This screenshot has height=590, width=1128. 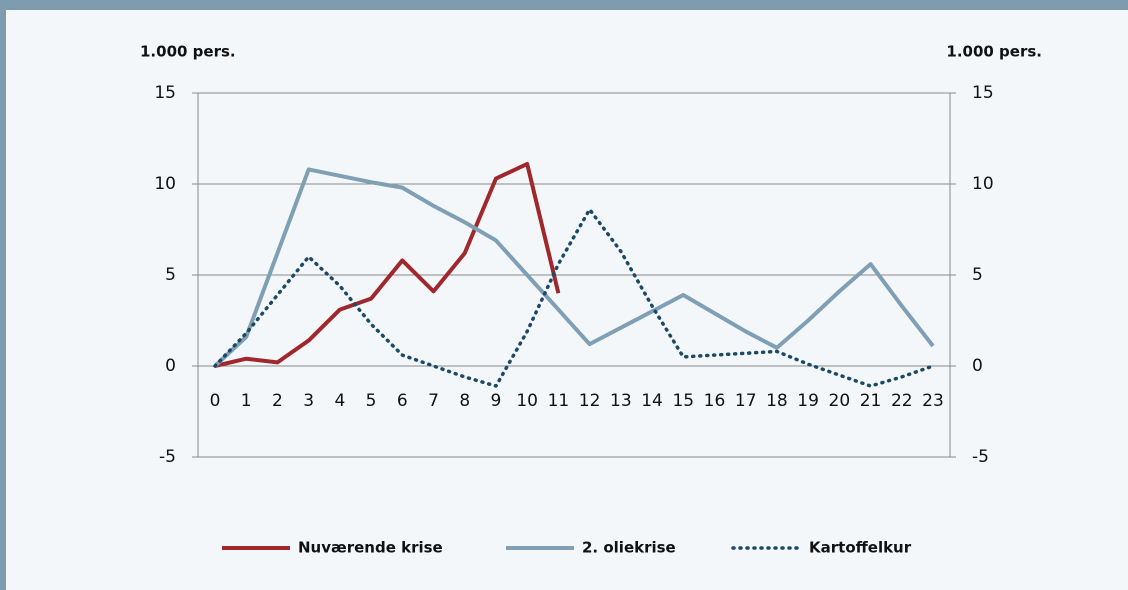 What do you see at coordinates (564, 5) in the screenshot?
I see `top-bar` at bounding box center [564, 5].